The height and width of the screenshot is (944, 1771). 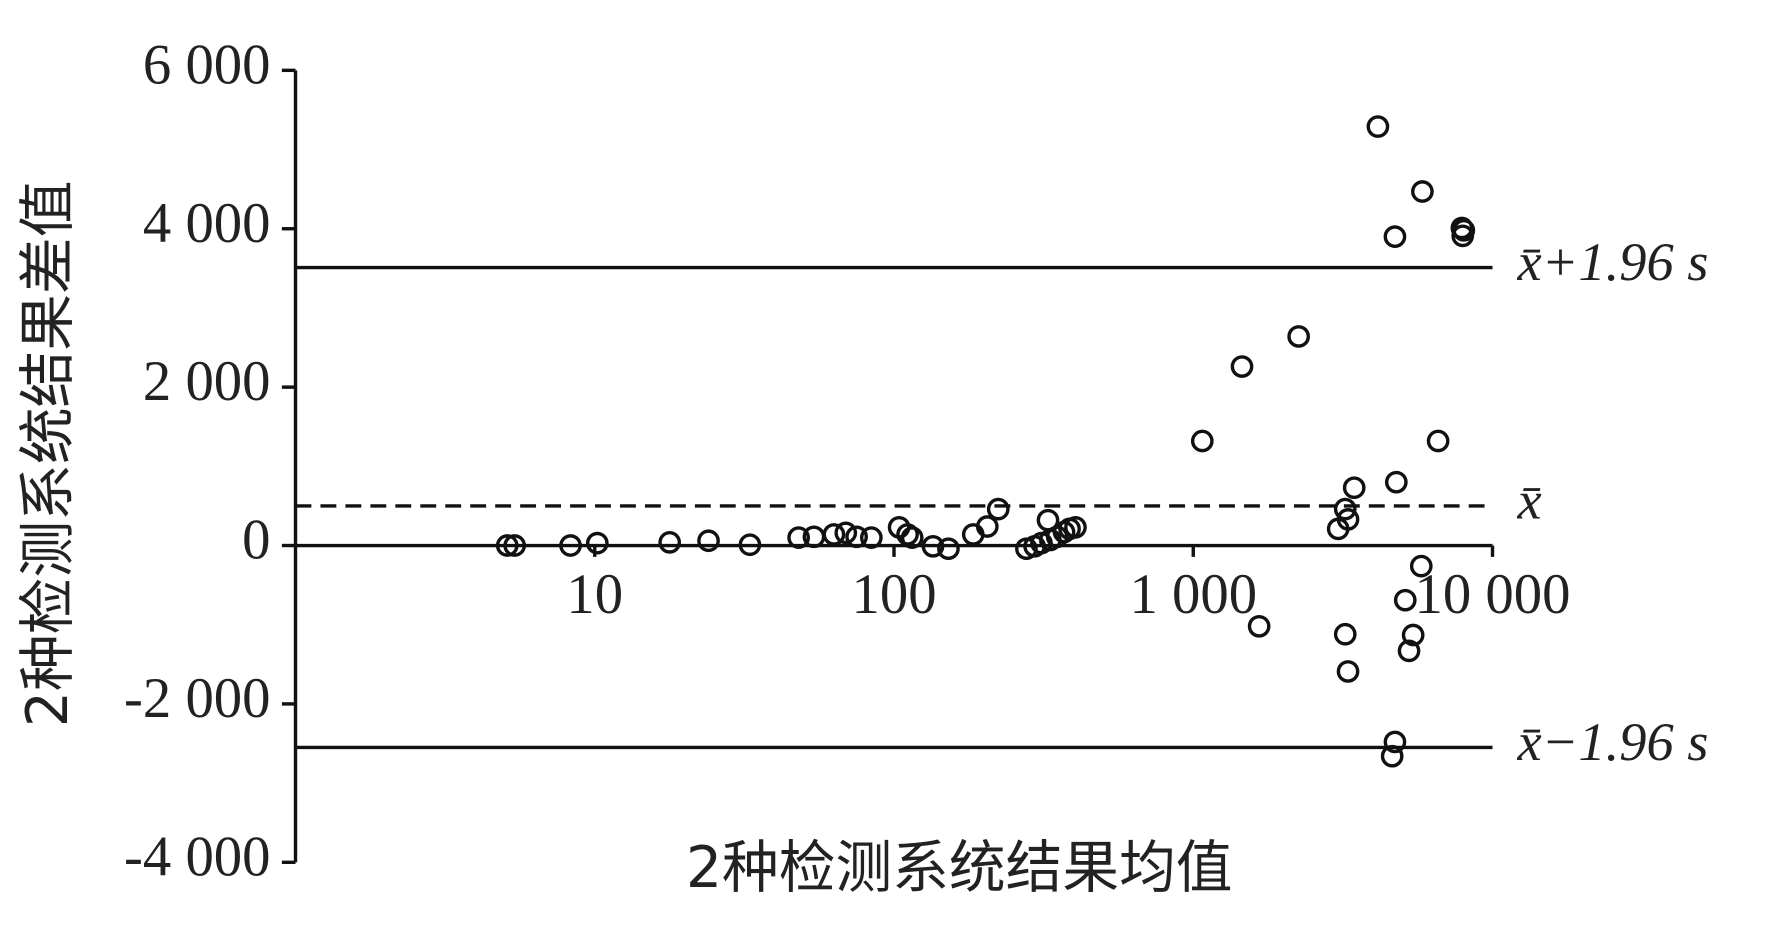 I want to click on y-tick-label: 6 000, so click(x=207, y=64).